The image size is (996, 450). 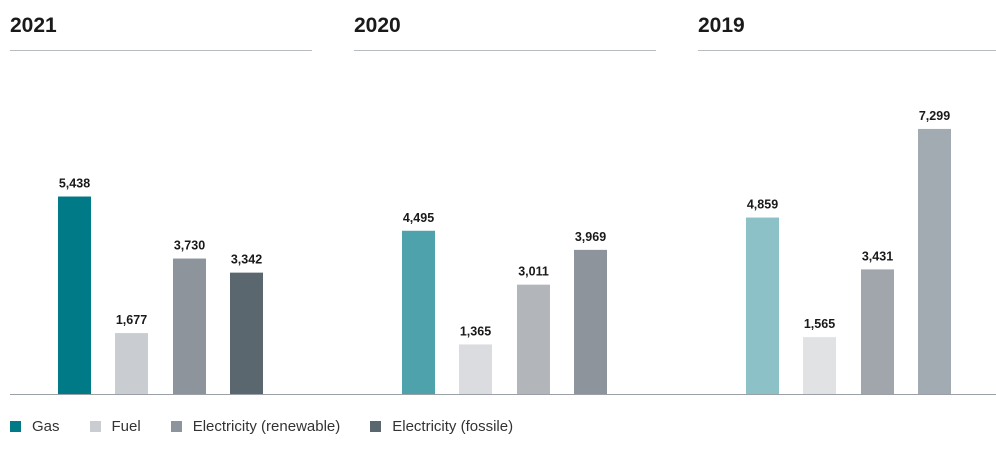 What do you see at coordinates (934, 116) in the screenshot?
I see `bar-label: 7,299` at bounding box center [934, 116].